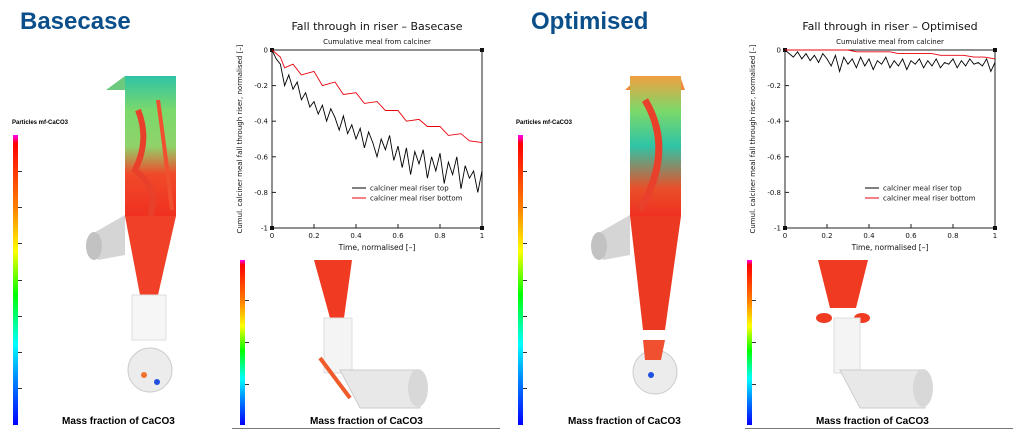 The height and width of the screenshot is (444, 1025). What do you see at coordinates (118, 421) in the screenshot?
I see `left-caption: Mass fraction of CaCO3` at bounding box center [118, 421].